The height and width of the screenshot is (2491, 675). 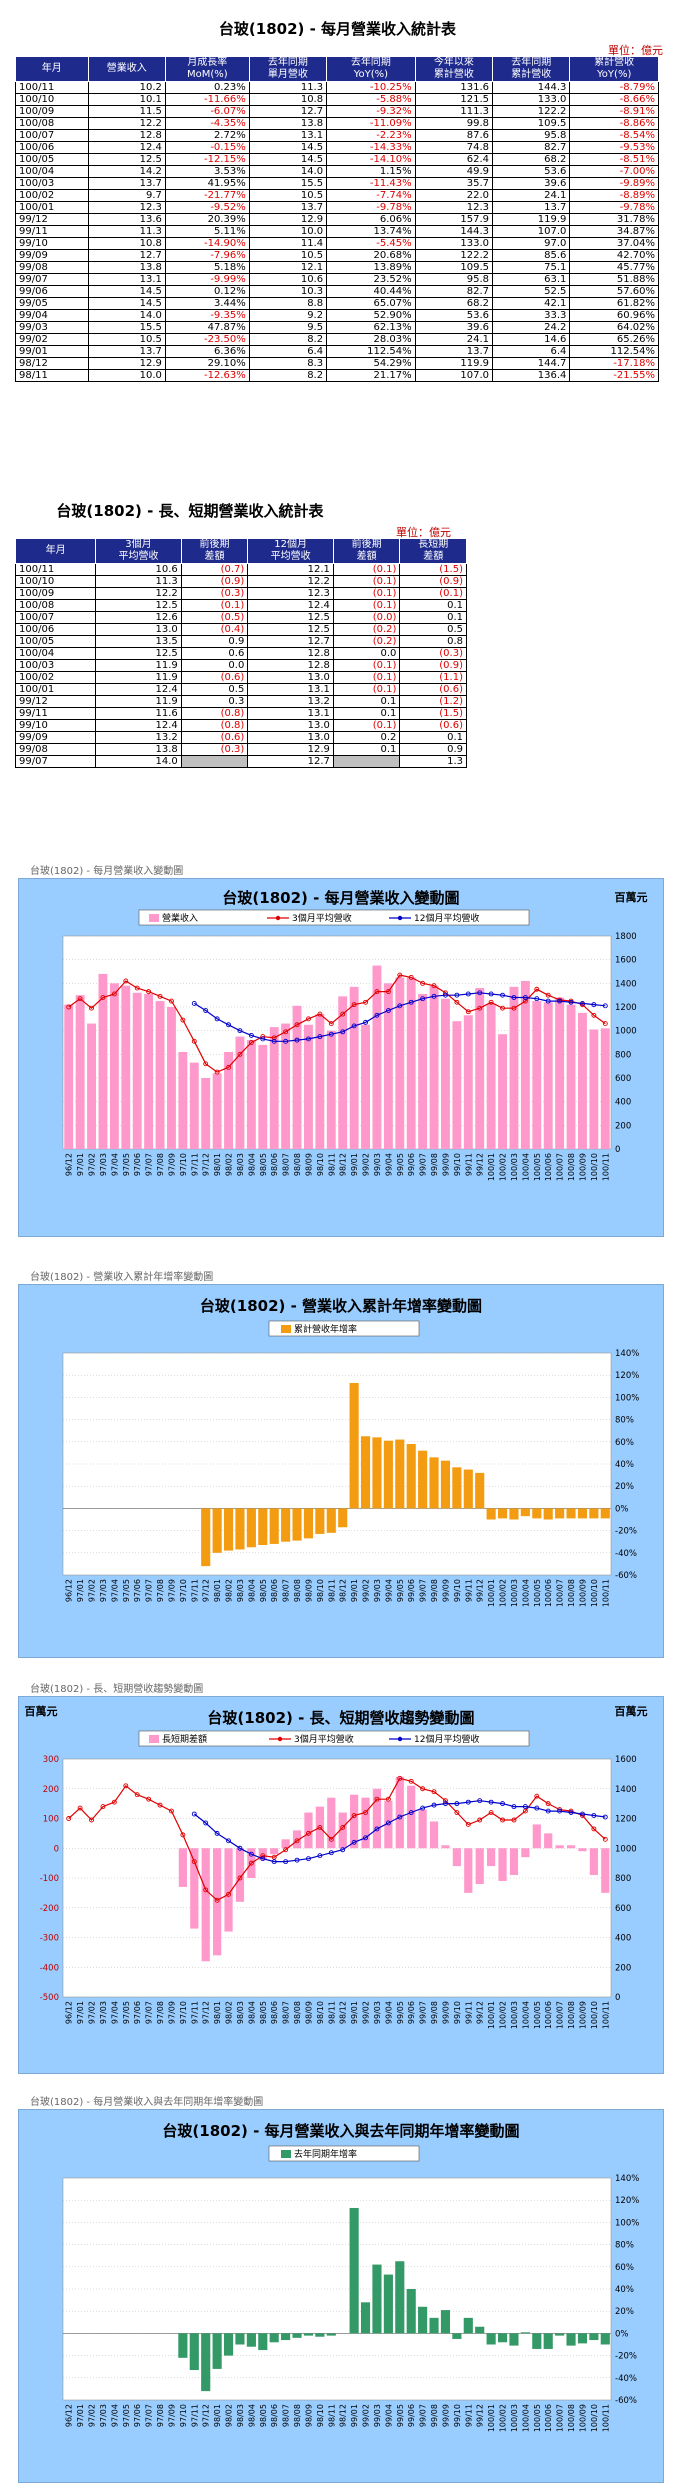 What do you see at coordinates (207, 183) in the screenshot?
I see `table-cell: 41.95%` at bounding box center [207, 183].